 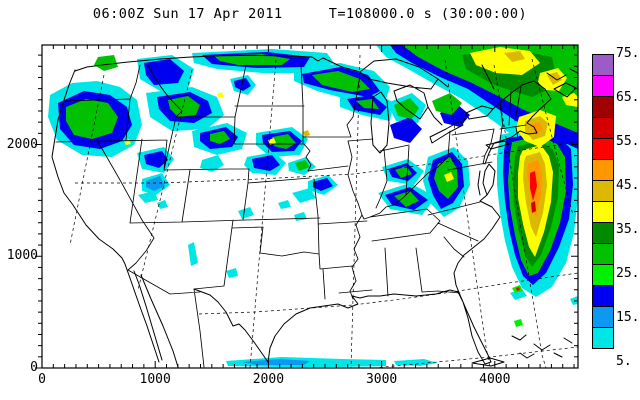 I want to click on y-axis-label: 1000, so click(x=22, y=256).